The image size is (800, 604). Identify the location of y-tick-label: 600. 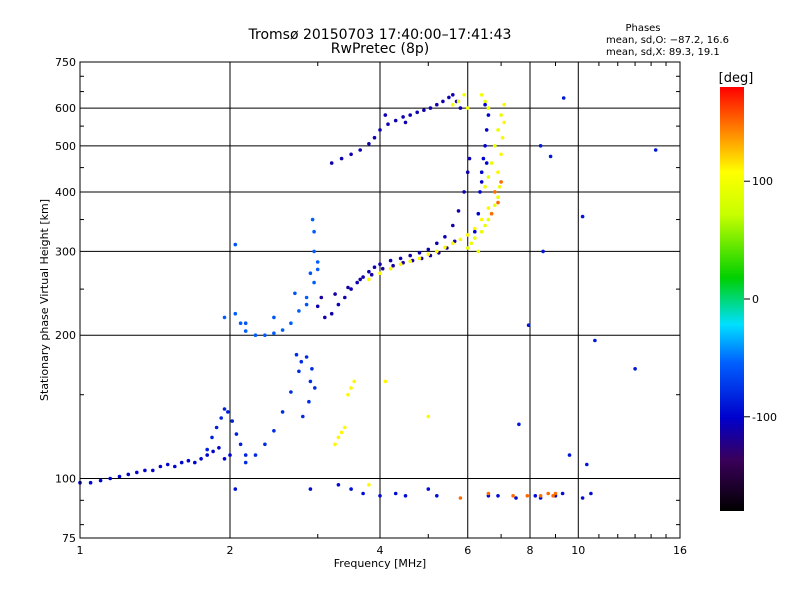
(65, 108).